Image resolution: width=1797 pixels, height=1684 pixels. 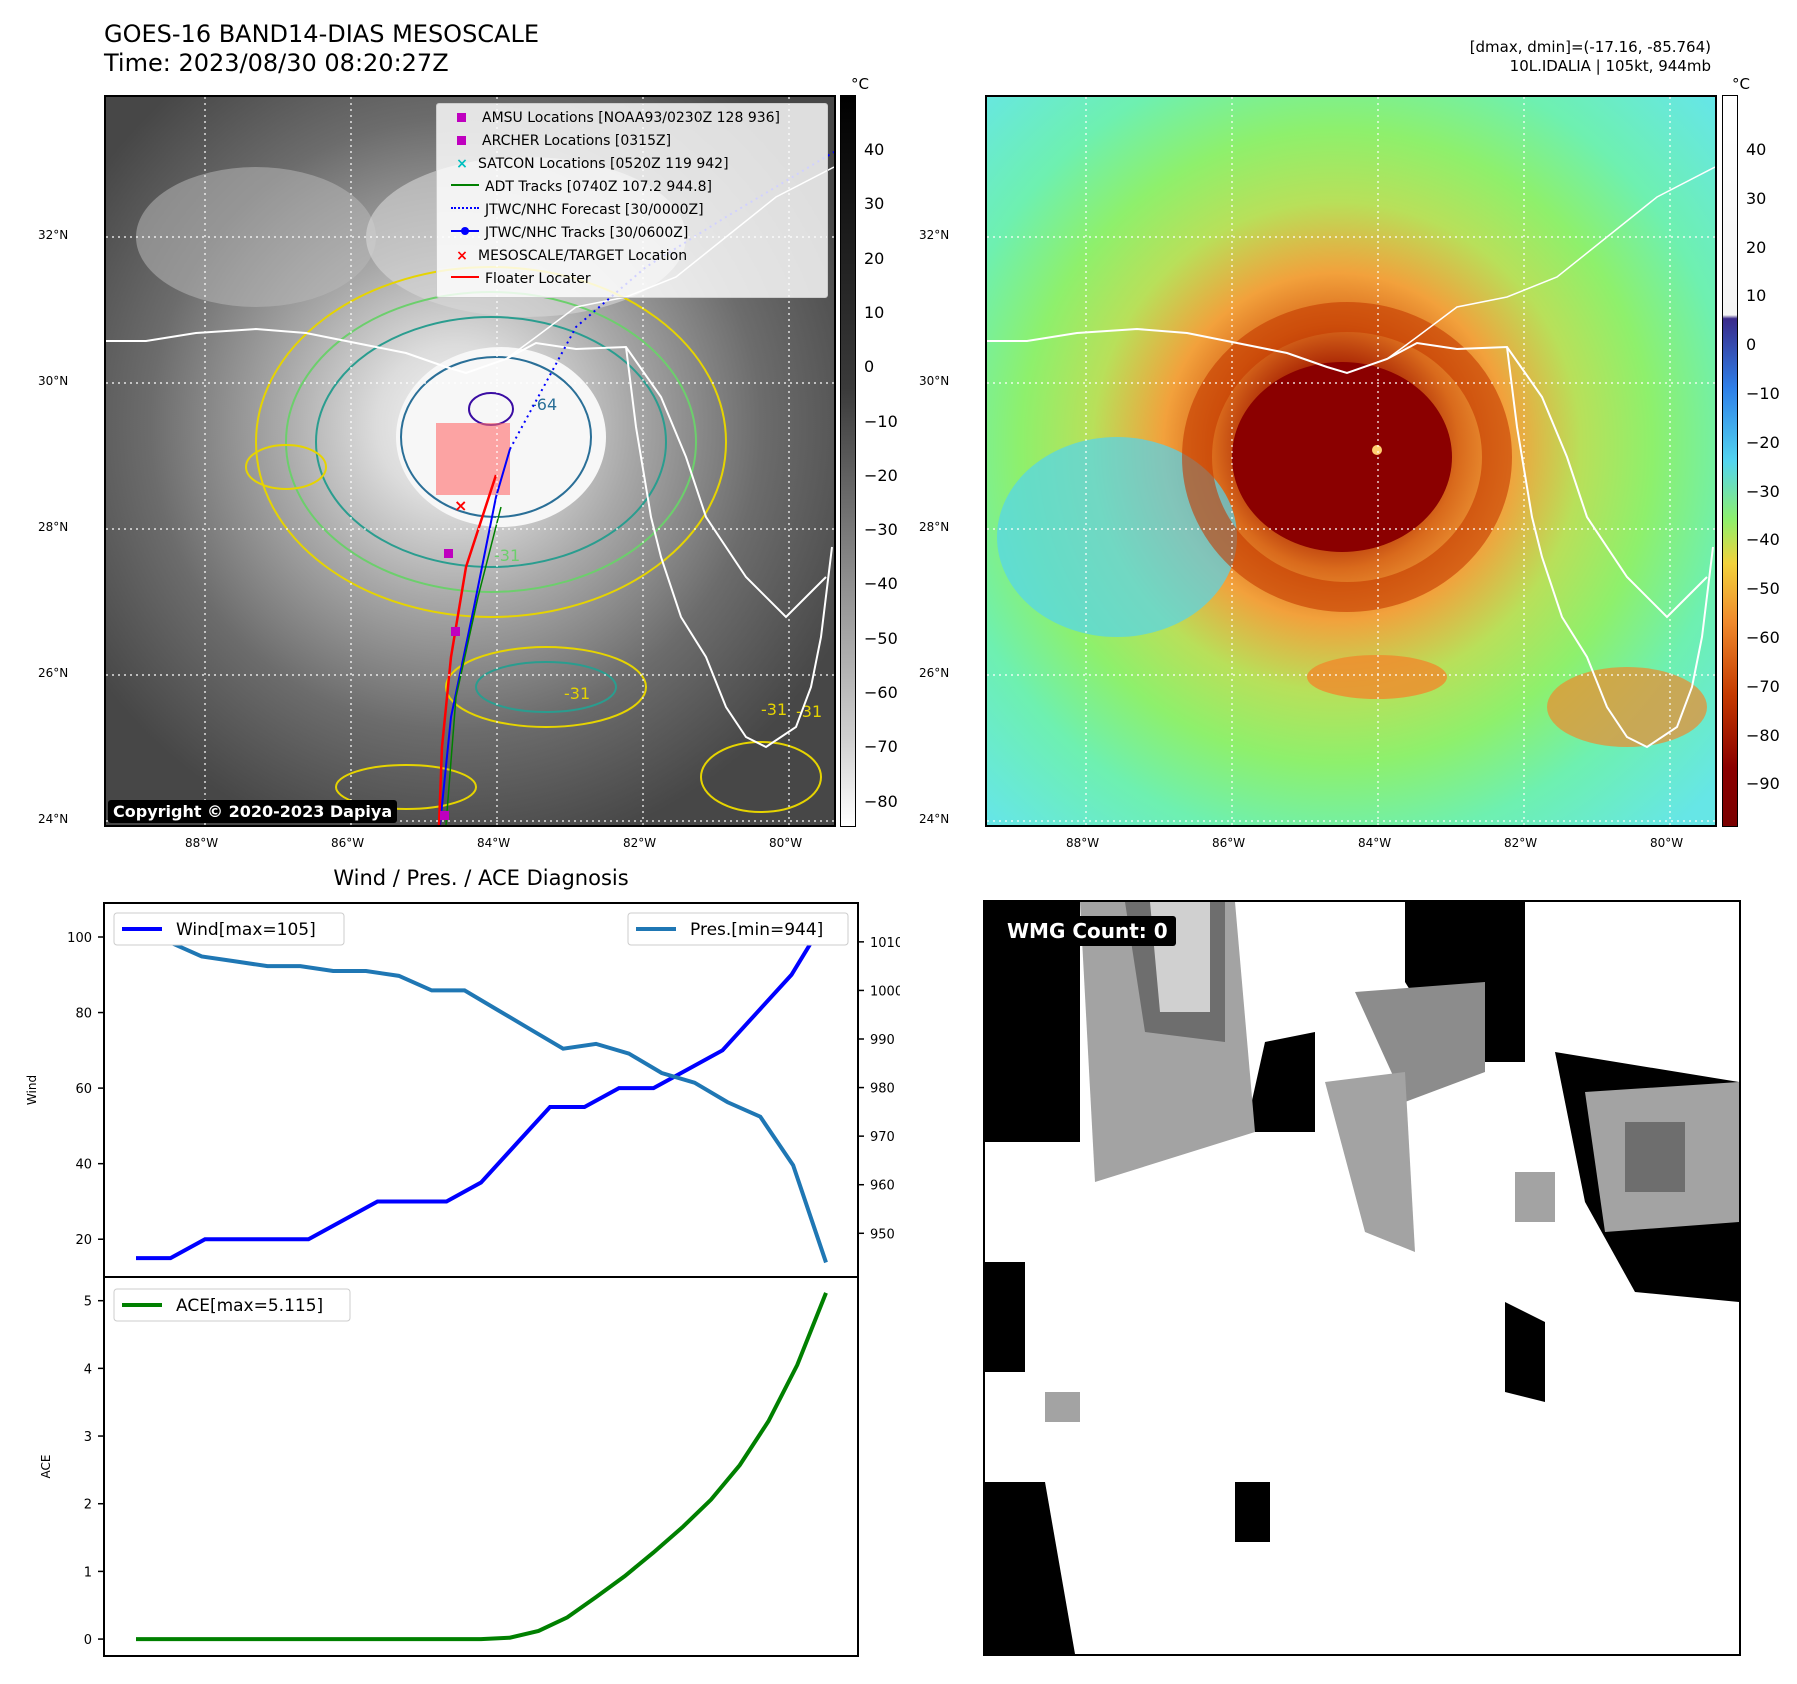 What do you see at coordinates (460, 505) in the screenshot?
I see `target-marker: ×` at bounding box center [460, 505].